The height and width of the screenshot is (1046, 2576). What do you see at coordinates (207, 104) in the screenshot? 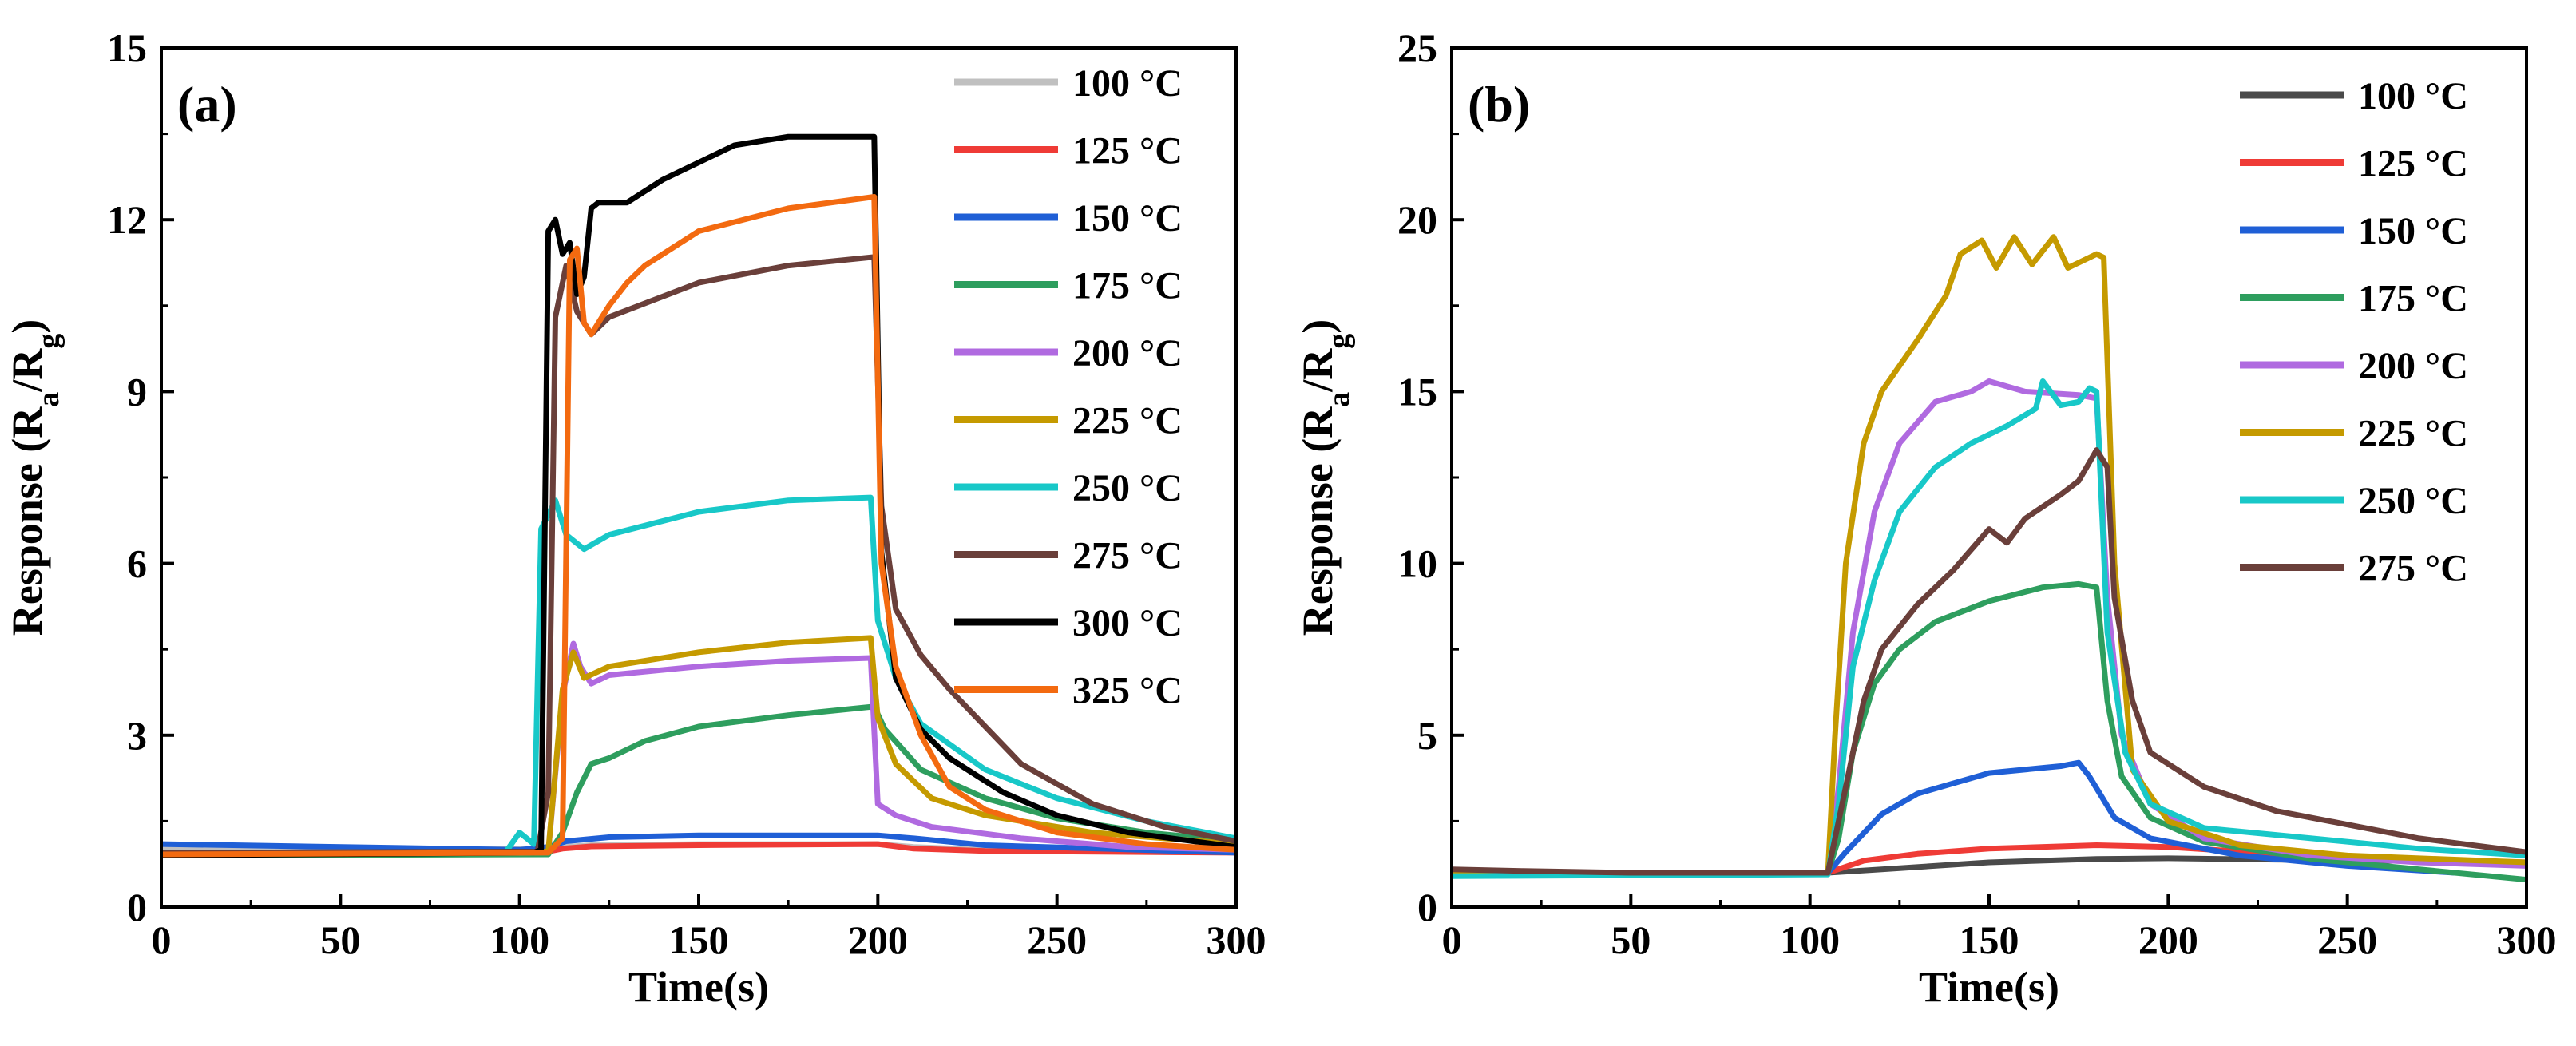
I see `panel-label: (a)` at bounding box center [207, 104].